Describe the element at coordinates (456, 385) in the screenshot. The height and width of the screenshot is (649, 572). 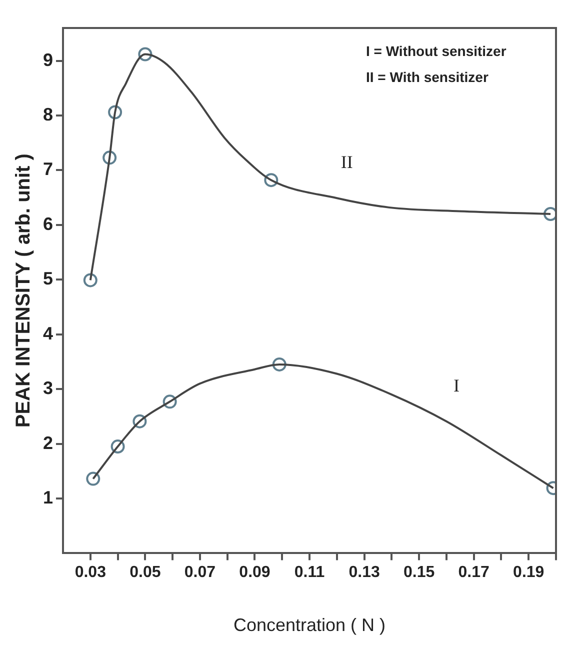
I see `series-label: I` at that location.